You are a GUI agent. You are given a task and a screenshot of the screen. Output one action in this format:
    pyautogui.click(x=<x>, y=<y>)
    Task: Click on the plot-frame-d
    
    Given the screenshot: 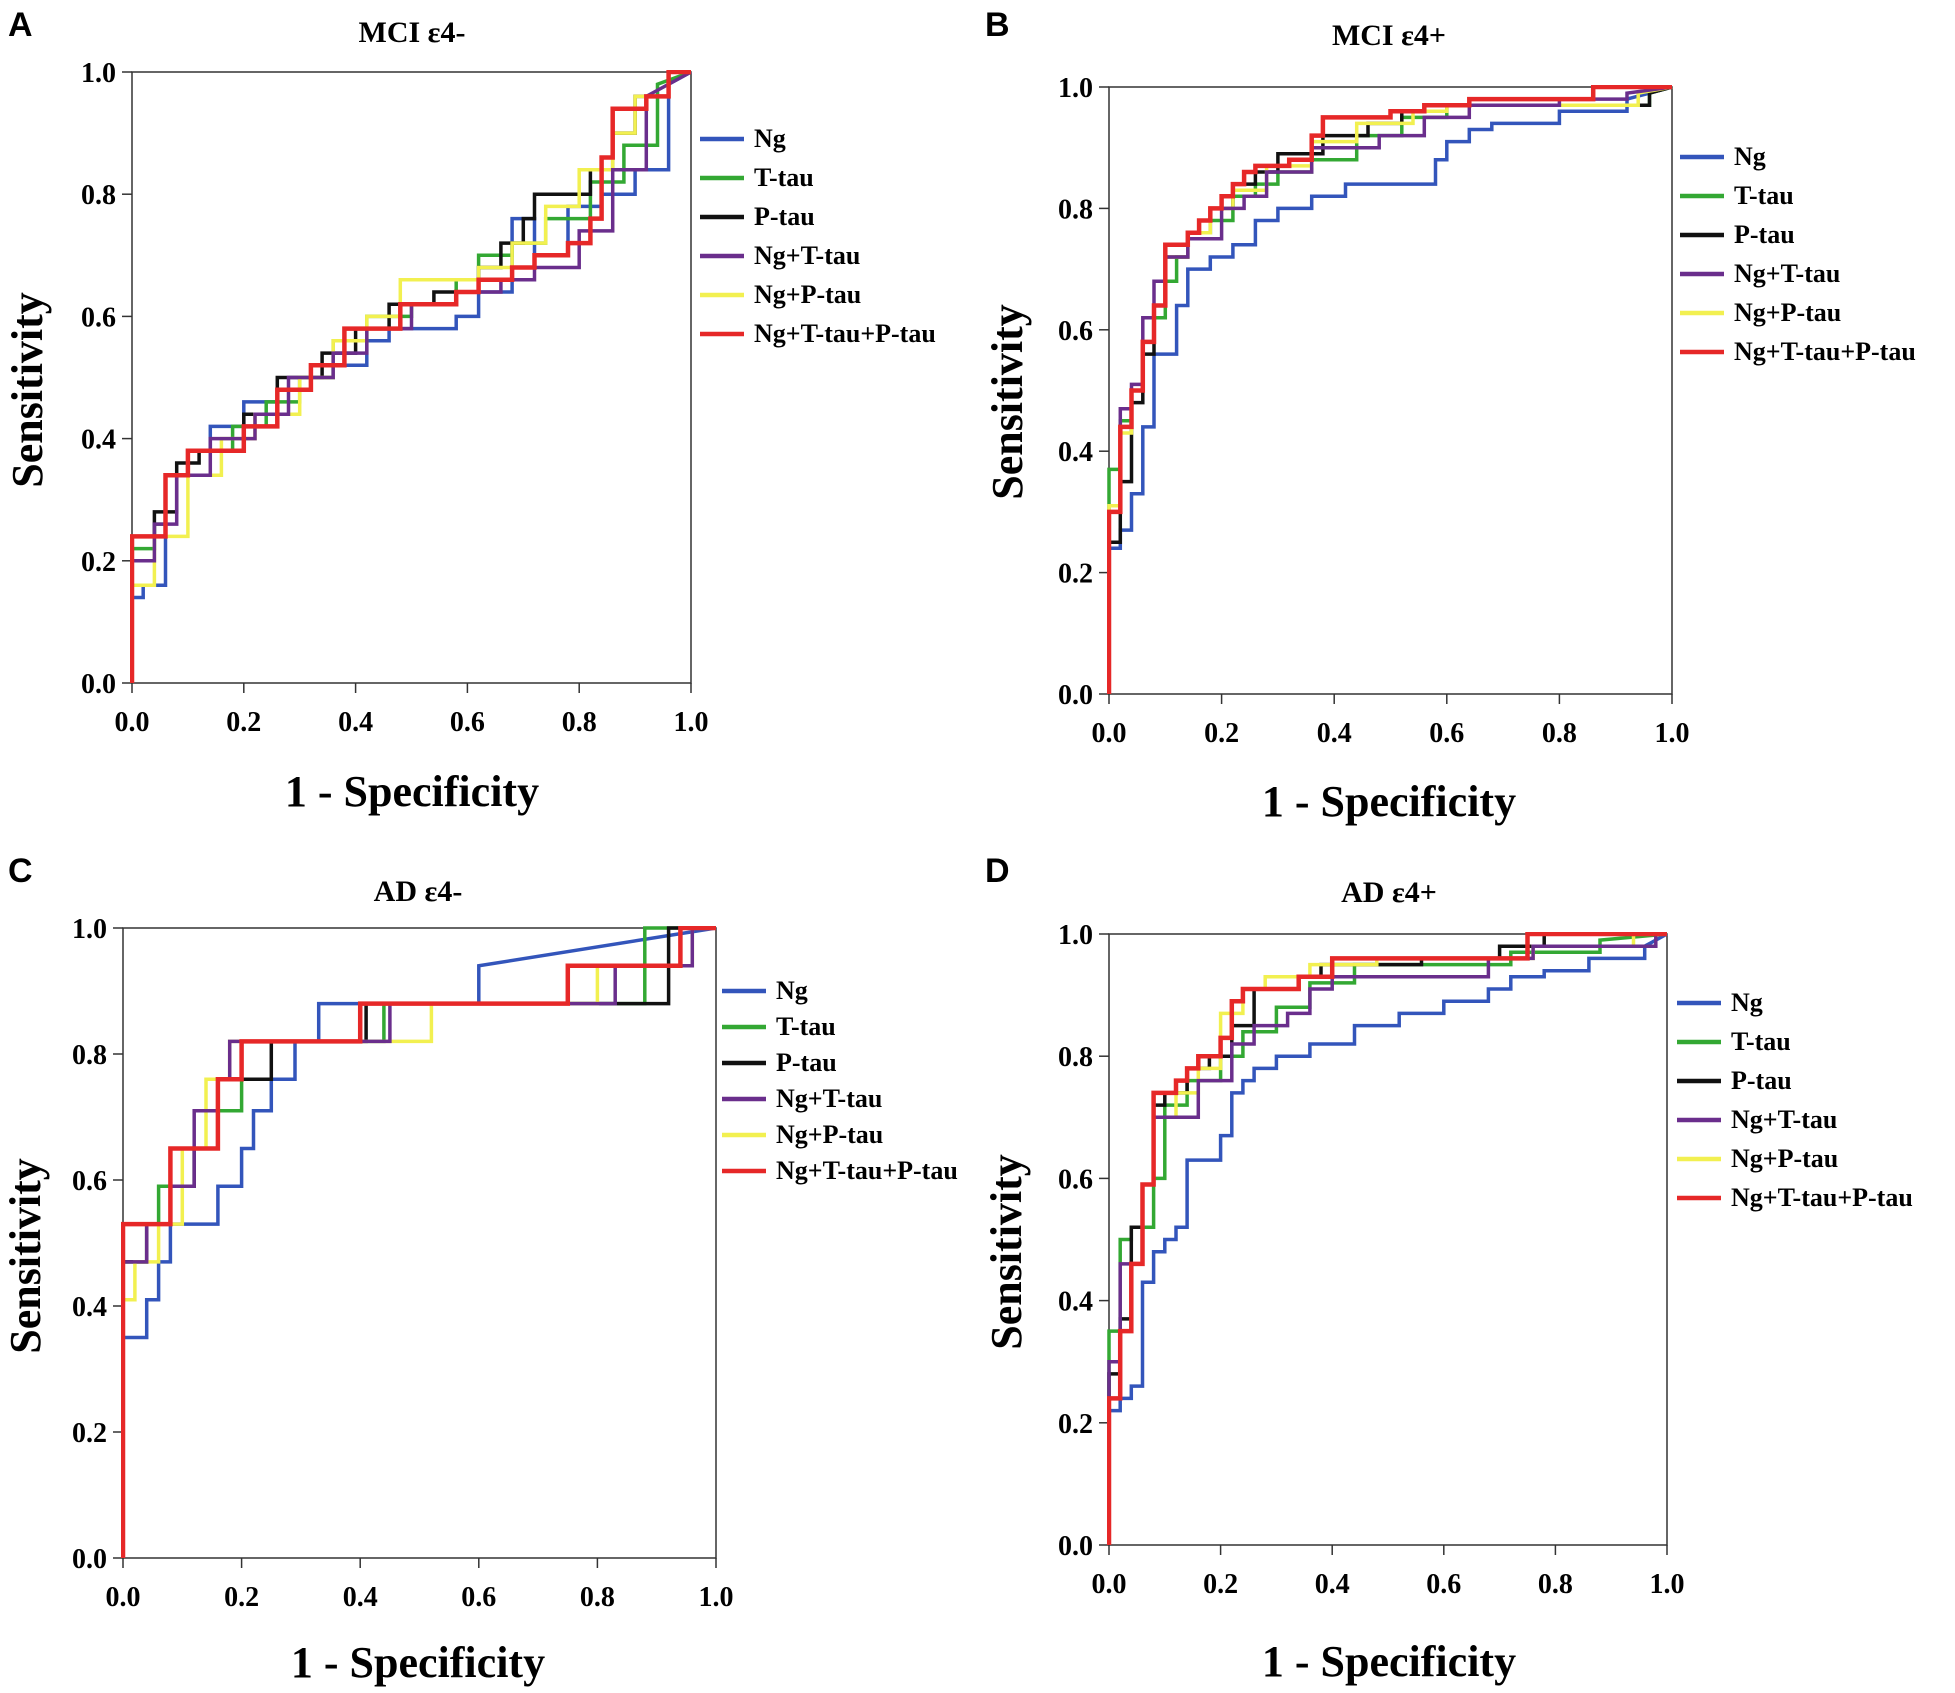 What is the action you would take?
    pyautogui.click(x=1388, y=1239)
    